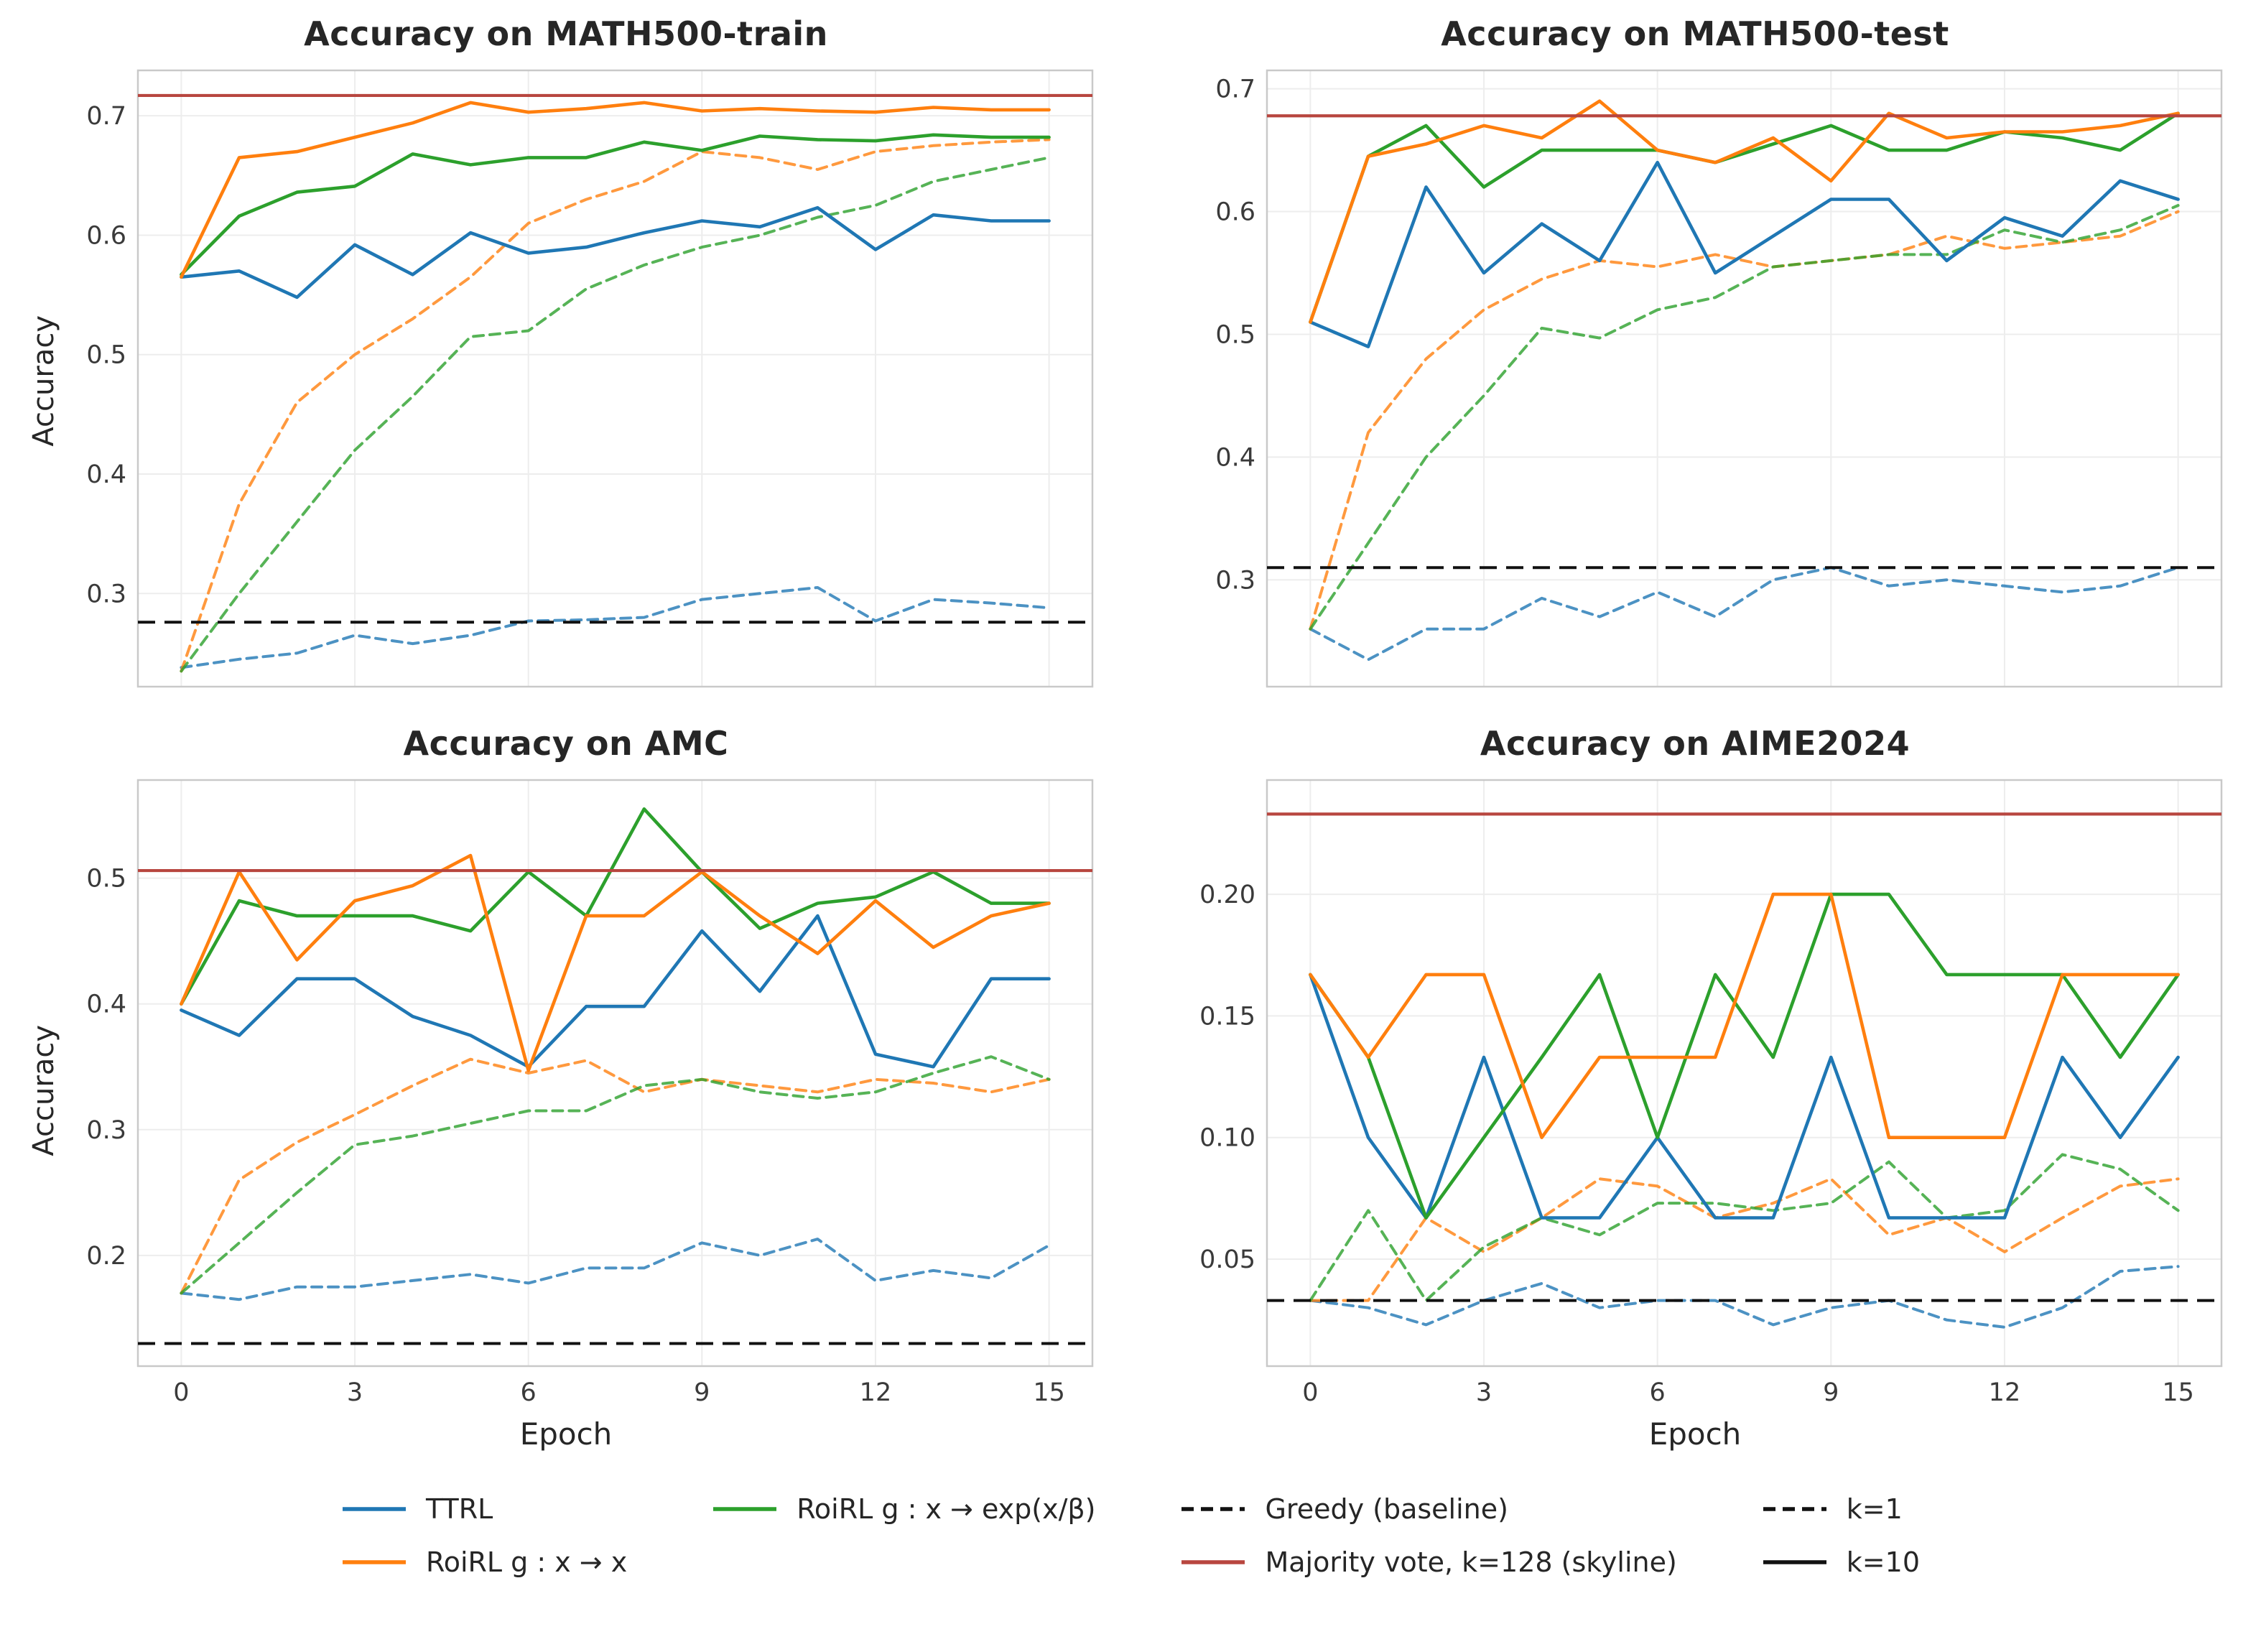  I want to click on legend-label: RoiRL g : x → exp(x/β), so click(947, 1509).